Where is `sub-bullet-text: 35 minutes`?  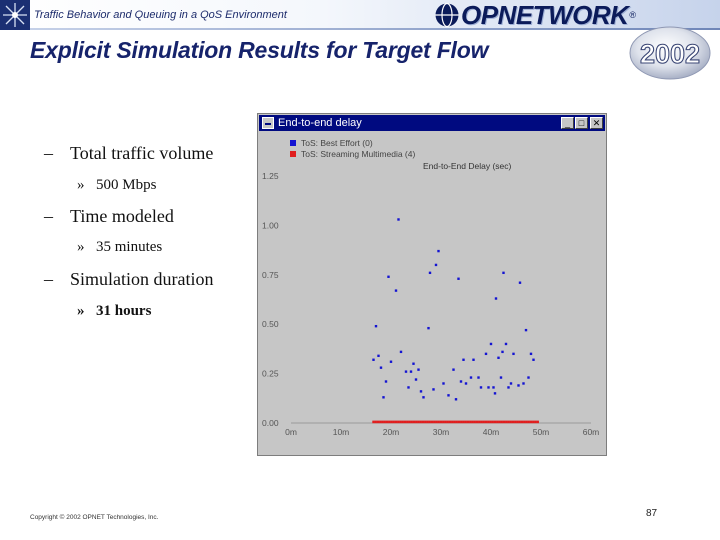 sub-bullet-text: 35 minutes is located at coordinates (129, 247).